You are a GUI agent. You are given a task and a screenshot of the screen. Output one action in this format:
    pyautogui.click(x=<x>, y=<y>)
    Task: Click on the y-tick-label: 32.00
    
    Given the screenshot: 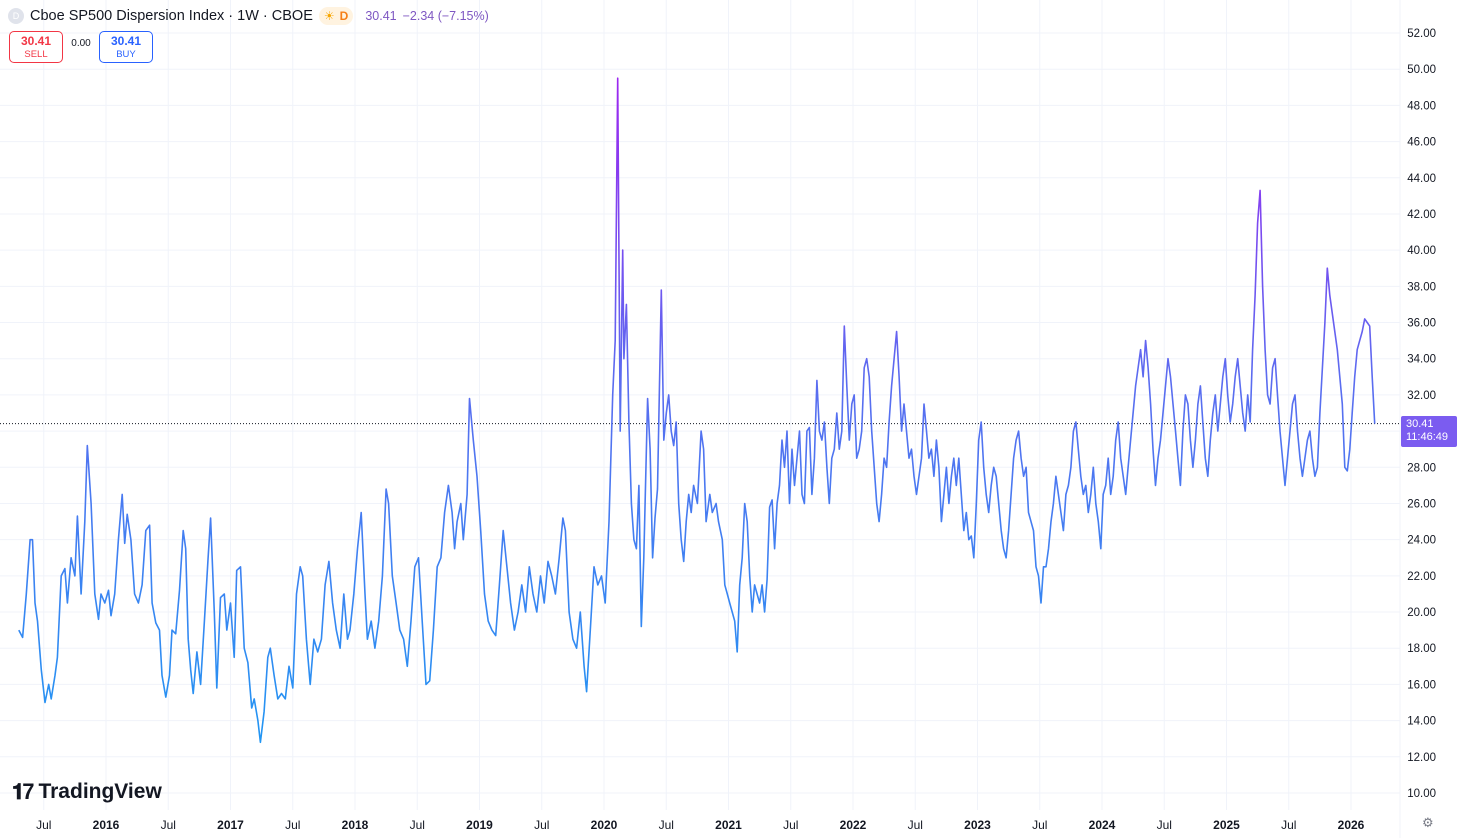 What is the action you would take?
    pyautogui.click(x=1421, y=396)
    